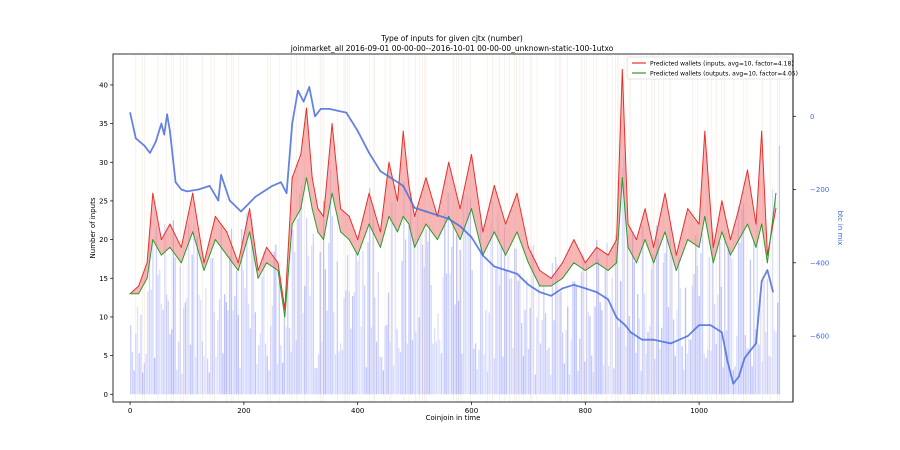 Image resolution: width=900 pixels, height=450 pixels. Describe the element at coordinates (451, 38) in the screenshot. I see `chart-title: Type of inputs for given cjtx (number)` at that location.